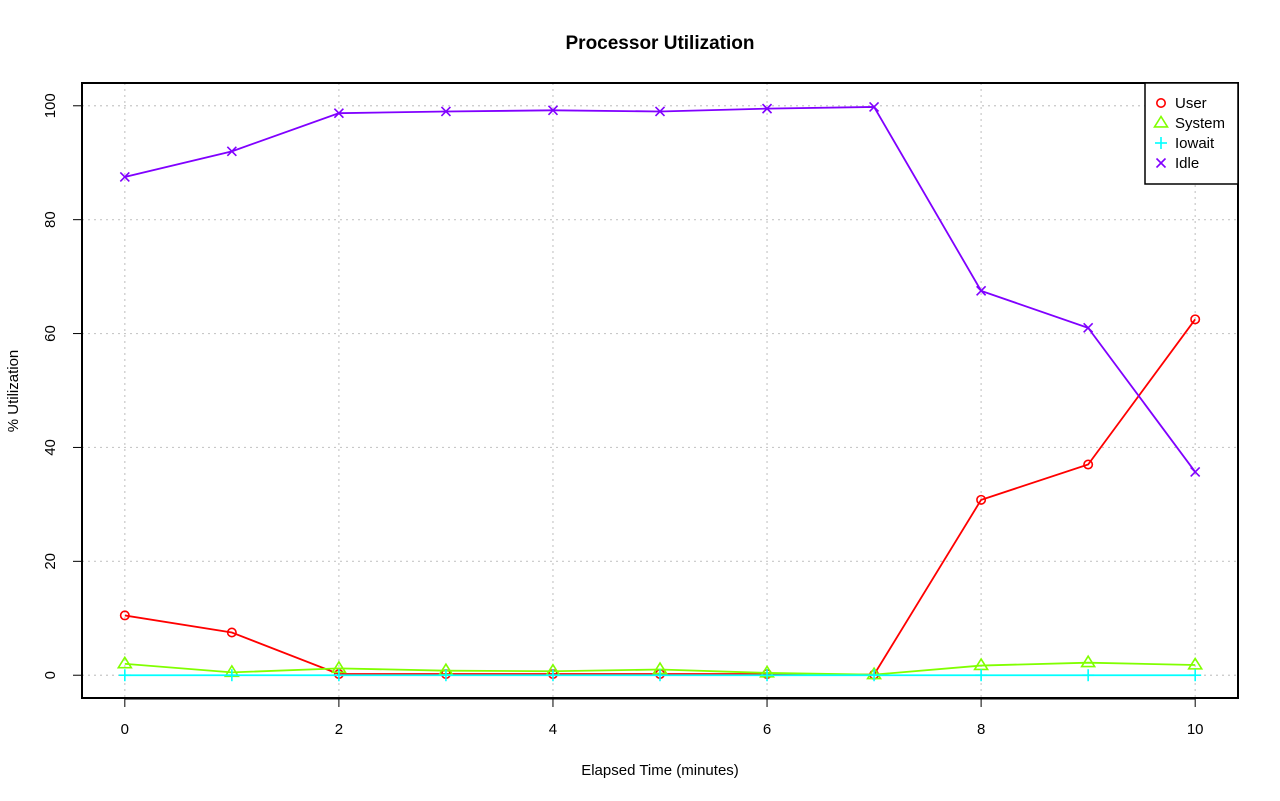 Image resolution: width=1280 pixels, height=801 pixels. I want to click on x-tick-label: 8, so click(981, 729).